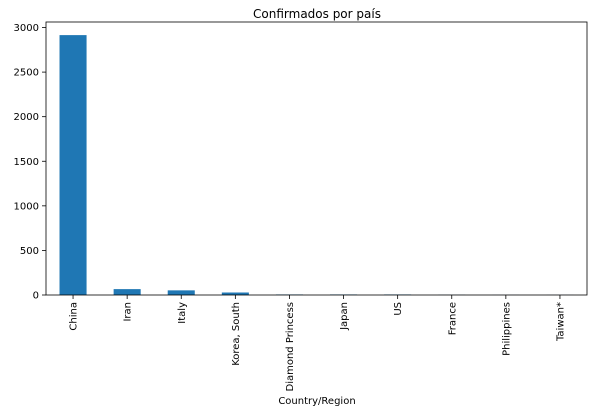 The image size is (604, 412). I want to click on x-tick-label: Taiwan*, so click(560, 322).